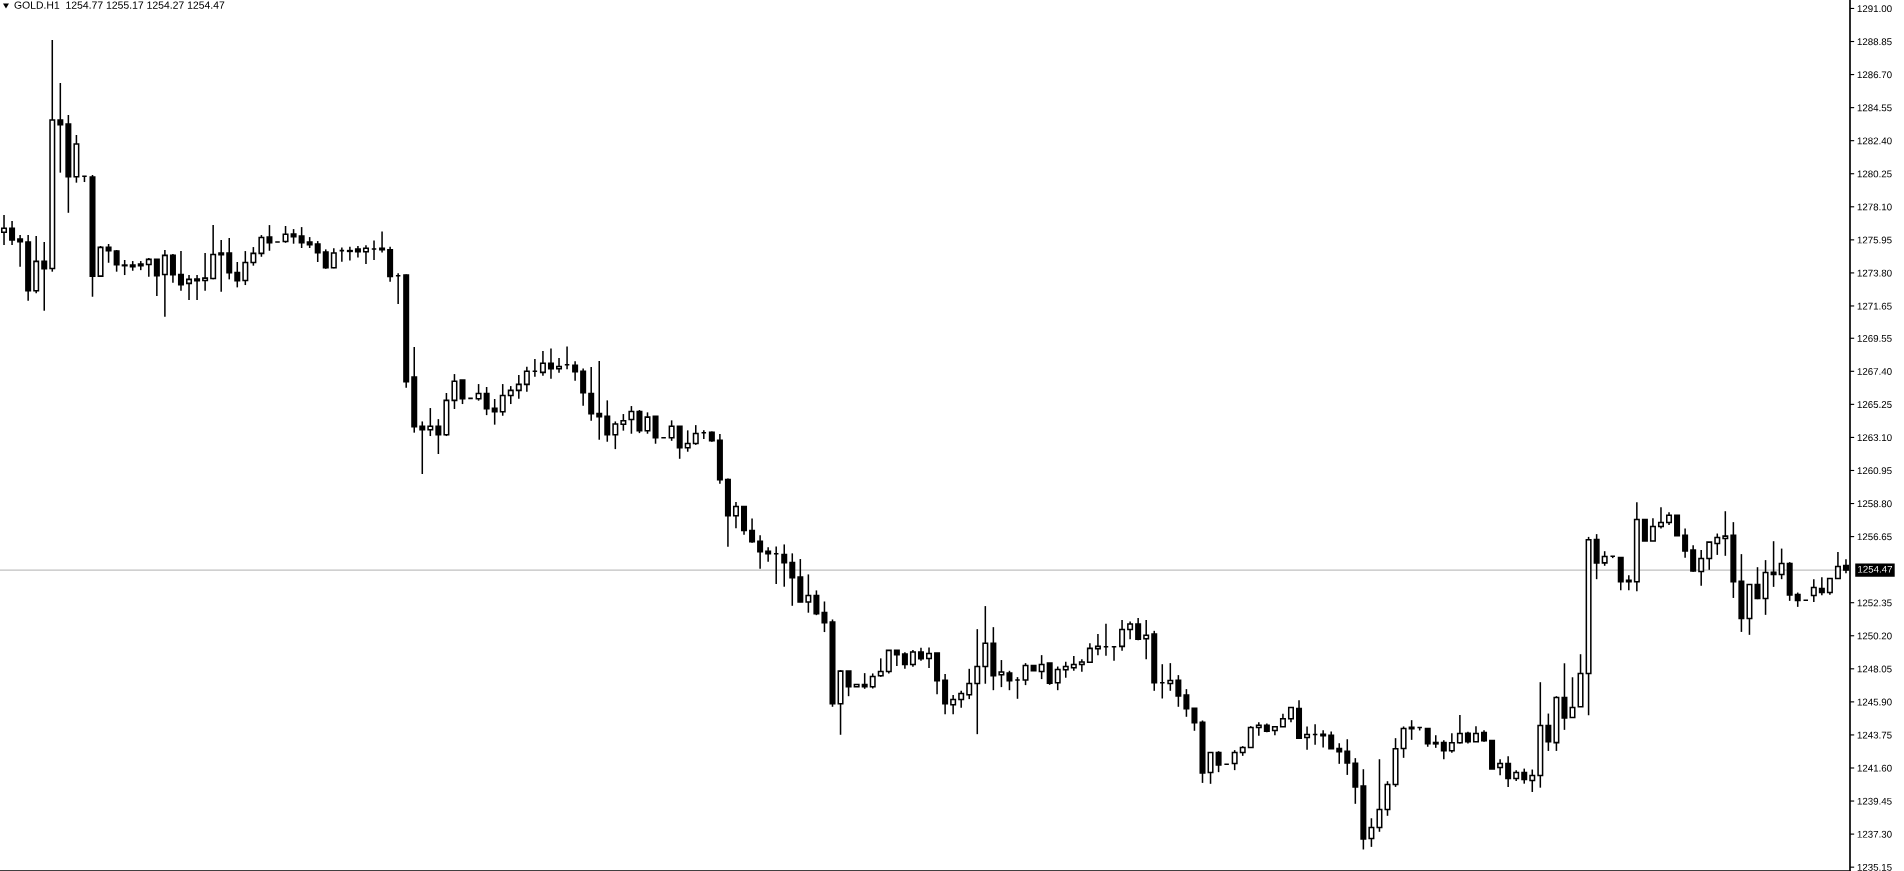 The width and height of the screenshot is (1904, 871). Describe the element at coordinates (1874, 371) in the screenshot. I see `y-tick-label: 1267.40` at that location.